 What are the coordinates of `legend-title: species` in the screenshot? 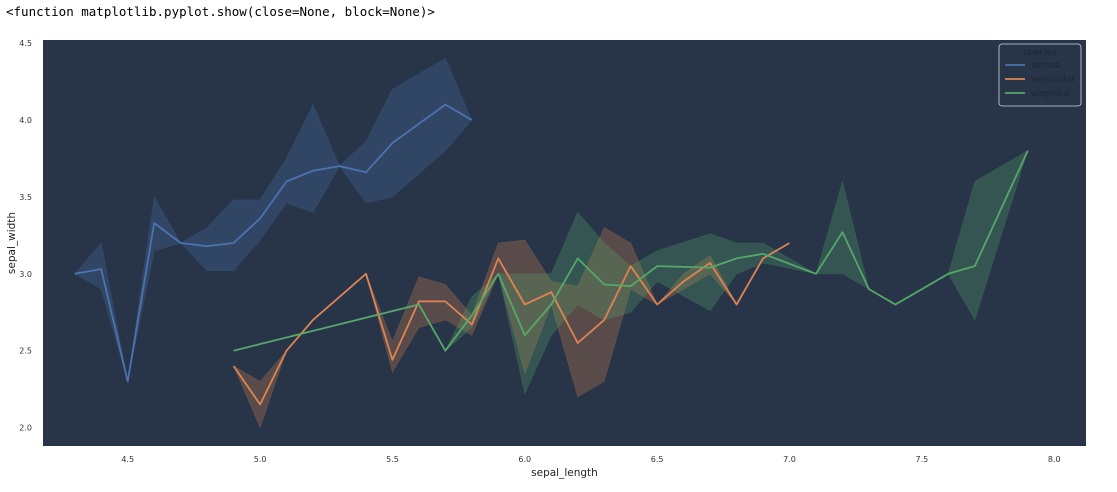 It's located at (1040, 53).